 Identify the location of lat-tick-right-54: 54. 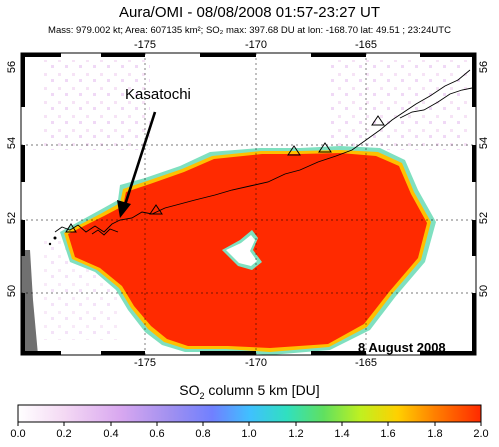
(484, 143).